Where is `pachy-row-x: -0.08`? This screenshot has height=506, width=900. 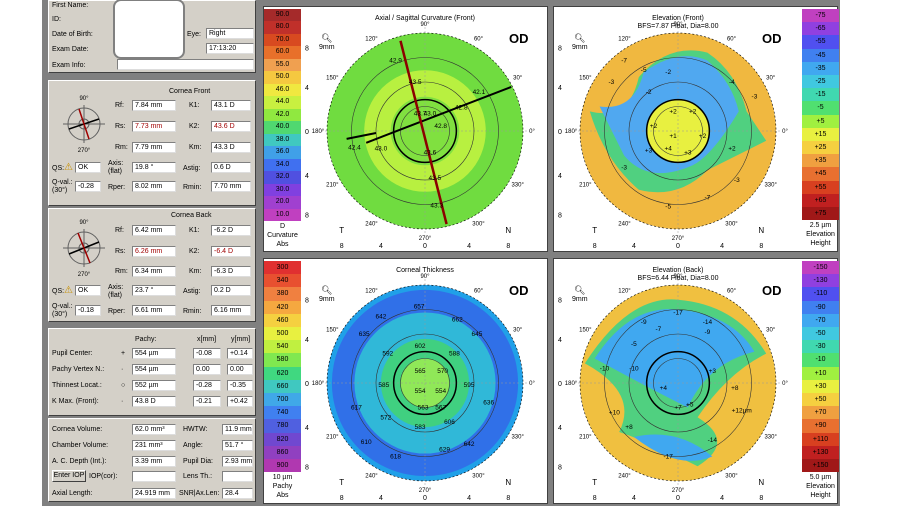 pachy-row-x: -0.08 is located at coordinates (207, 353).